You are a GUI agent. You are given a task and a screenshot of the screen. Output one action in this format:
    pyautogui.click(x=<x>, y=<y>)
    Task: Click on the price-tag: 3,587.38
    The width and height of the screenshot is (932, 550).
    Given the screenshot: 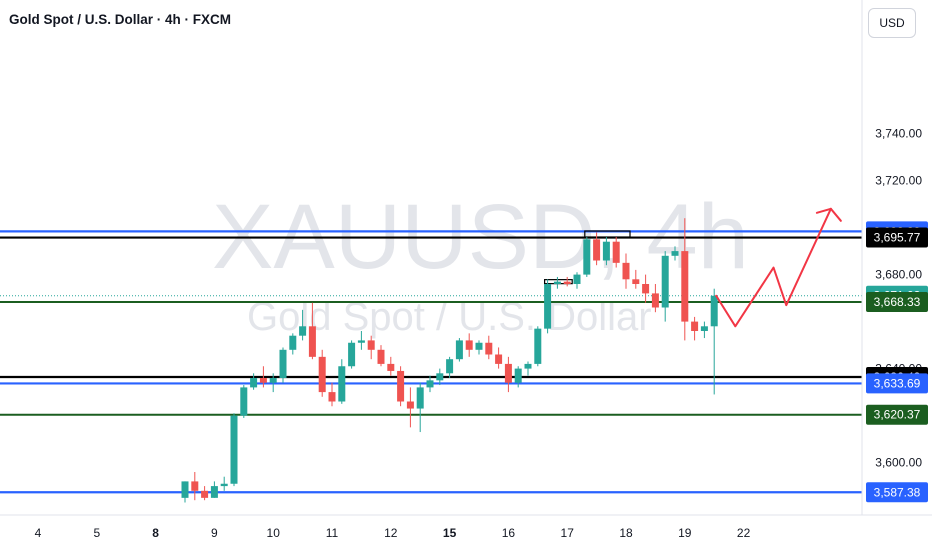 What is the action you would take?
    pyautogui.click(x=897, y=492)
    